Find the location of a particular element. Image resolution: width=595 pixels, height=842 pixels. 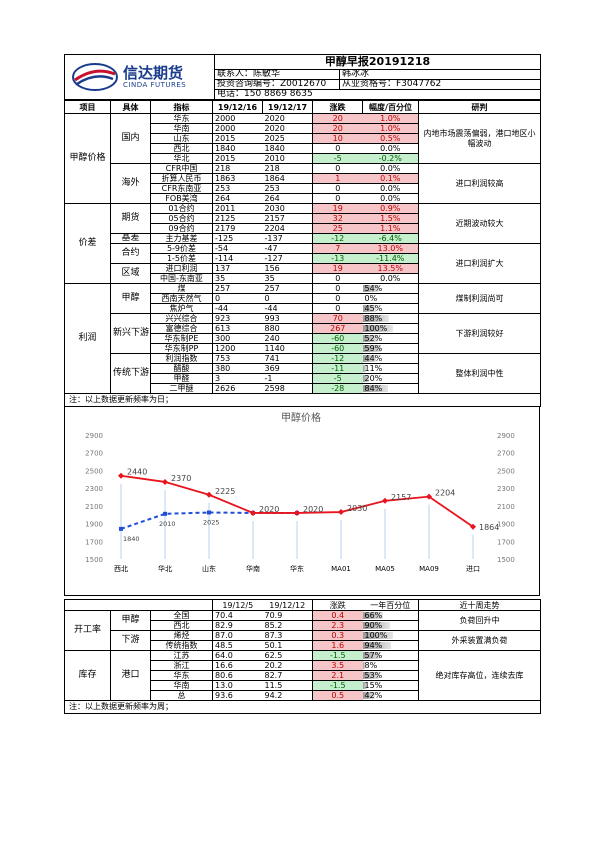

y-tick-left: 1700 is located at coordinates (94, 542).